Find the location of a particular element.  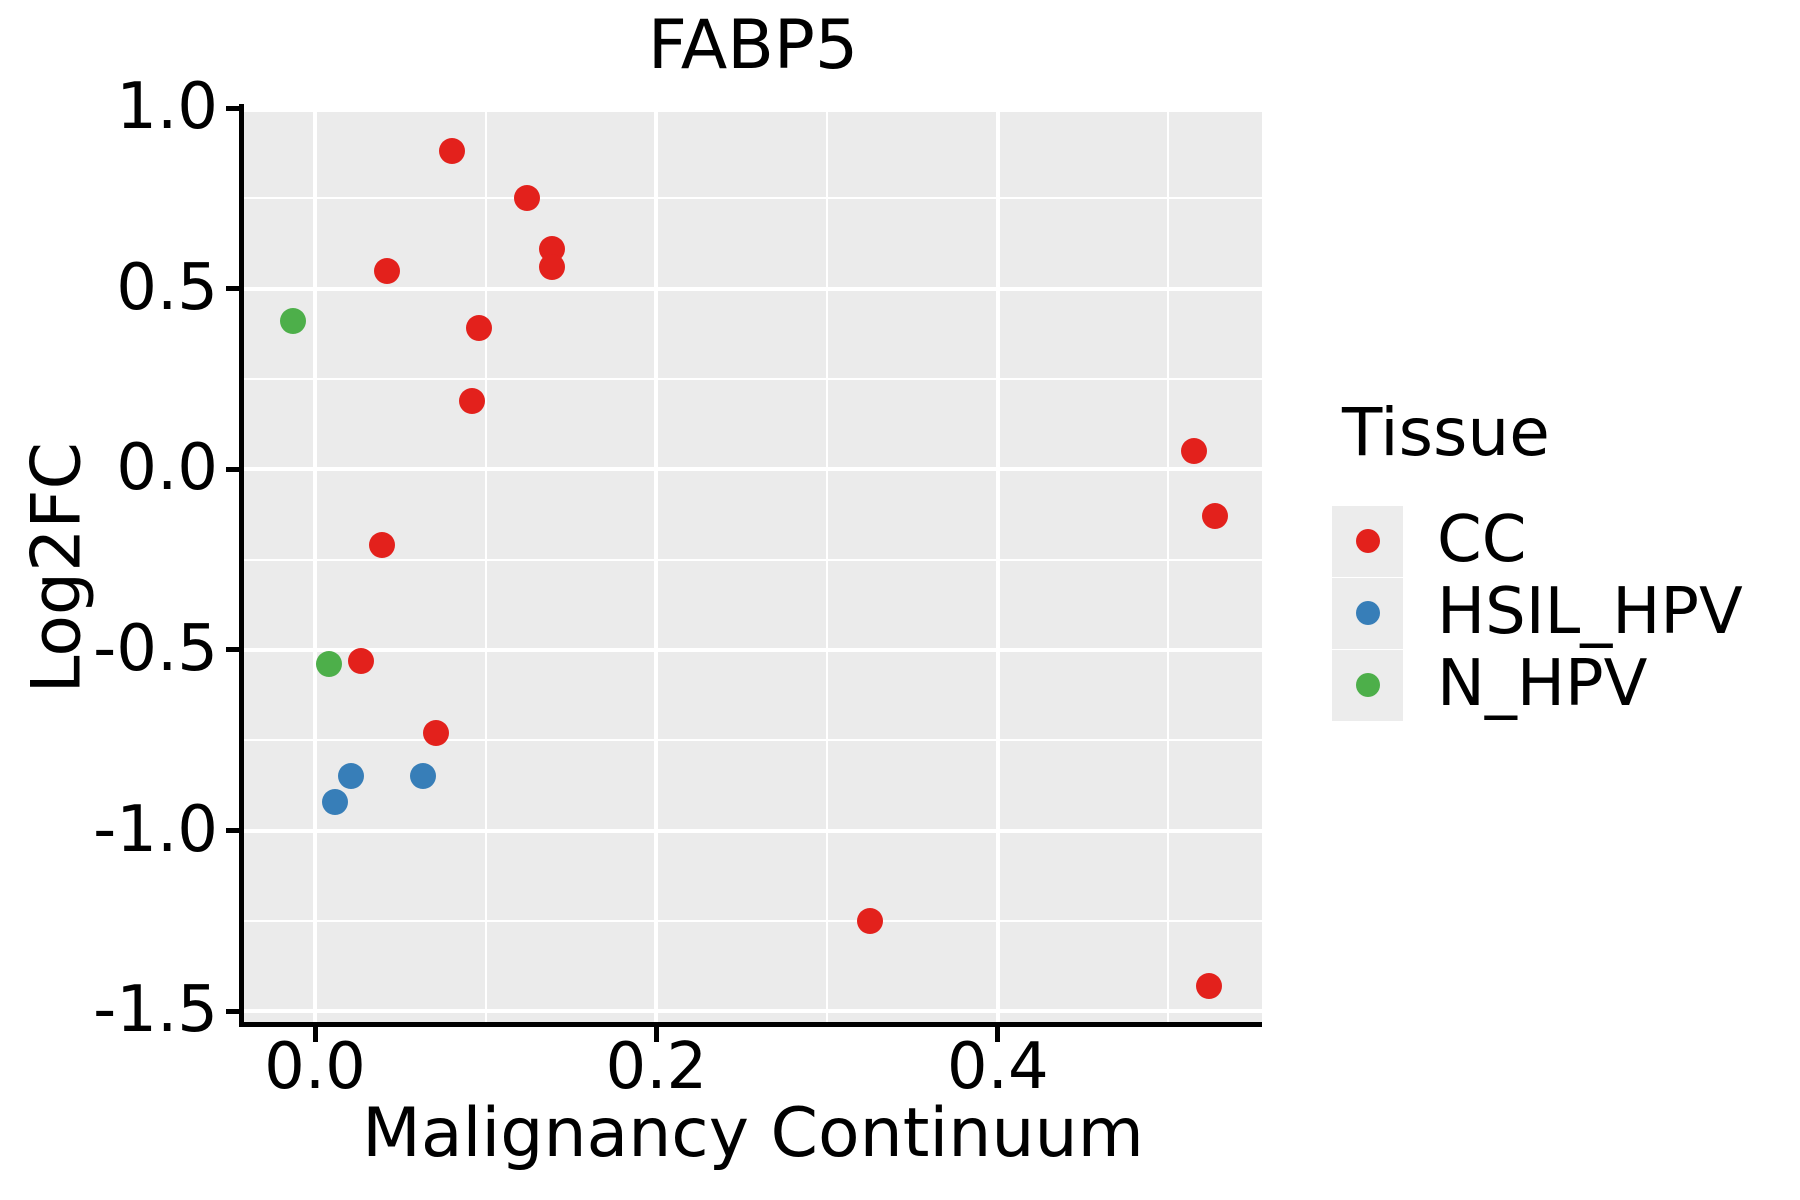

legend-entry-label: N_HPV is located at coordinates (1542, 684).